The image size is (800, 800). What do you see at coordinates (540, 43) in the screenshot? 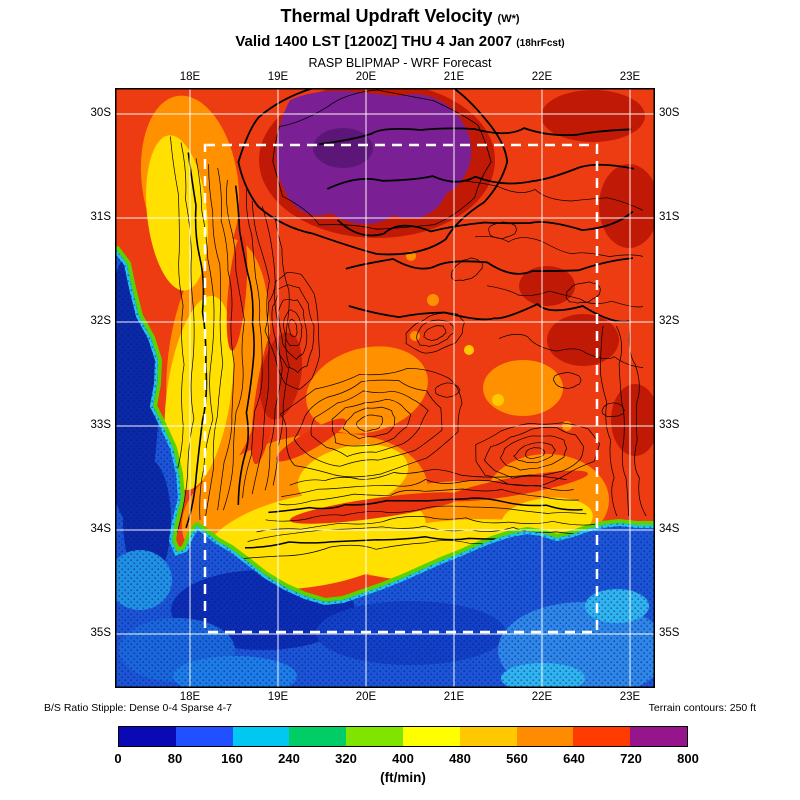
I see `valid-suffix: (18hrFcst)` at bounding box center [540, 43].